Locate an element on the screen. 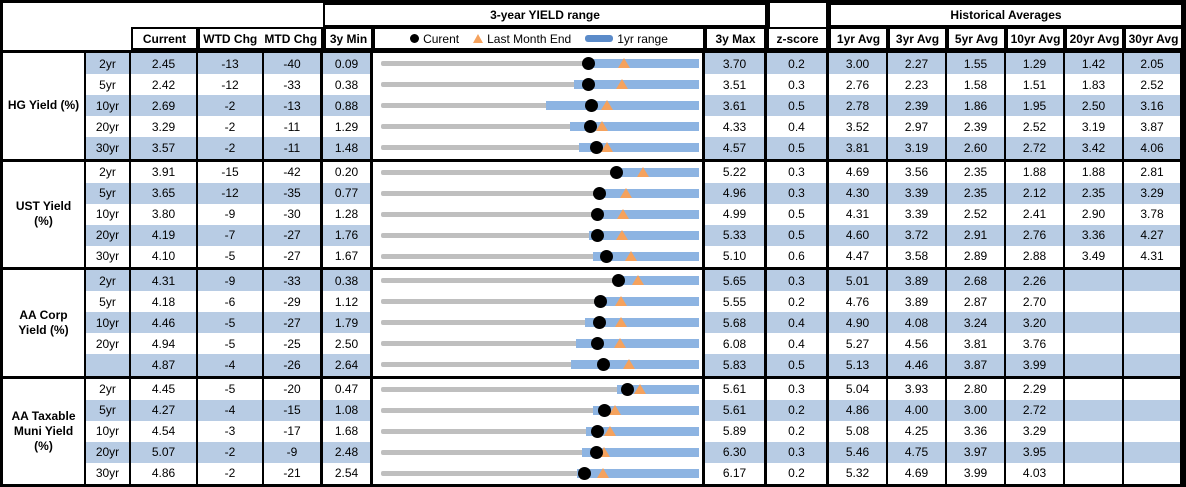 This screenshot has height=487, width=1186. mtd-chg-cell: -25 is located at coordinates (293, 344).